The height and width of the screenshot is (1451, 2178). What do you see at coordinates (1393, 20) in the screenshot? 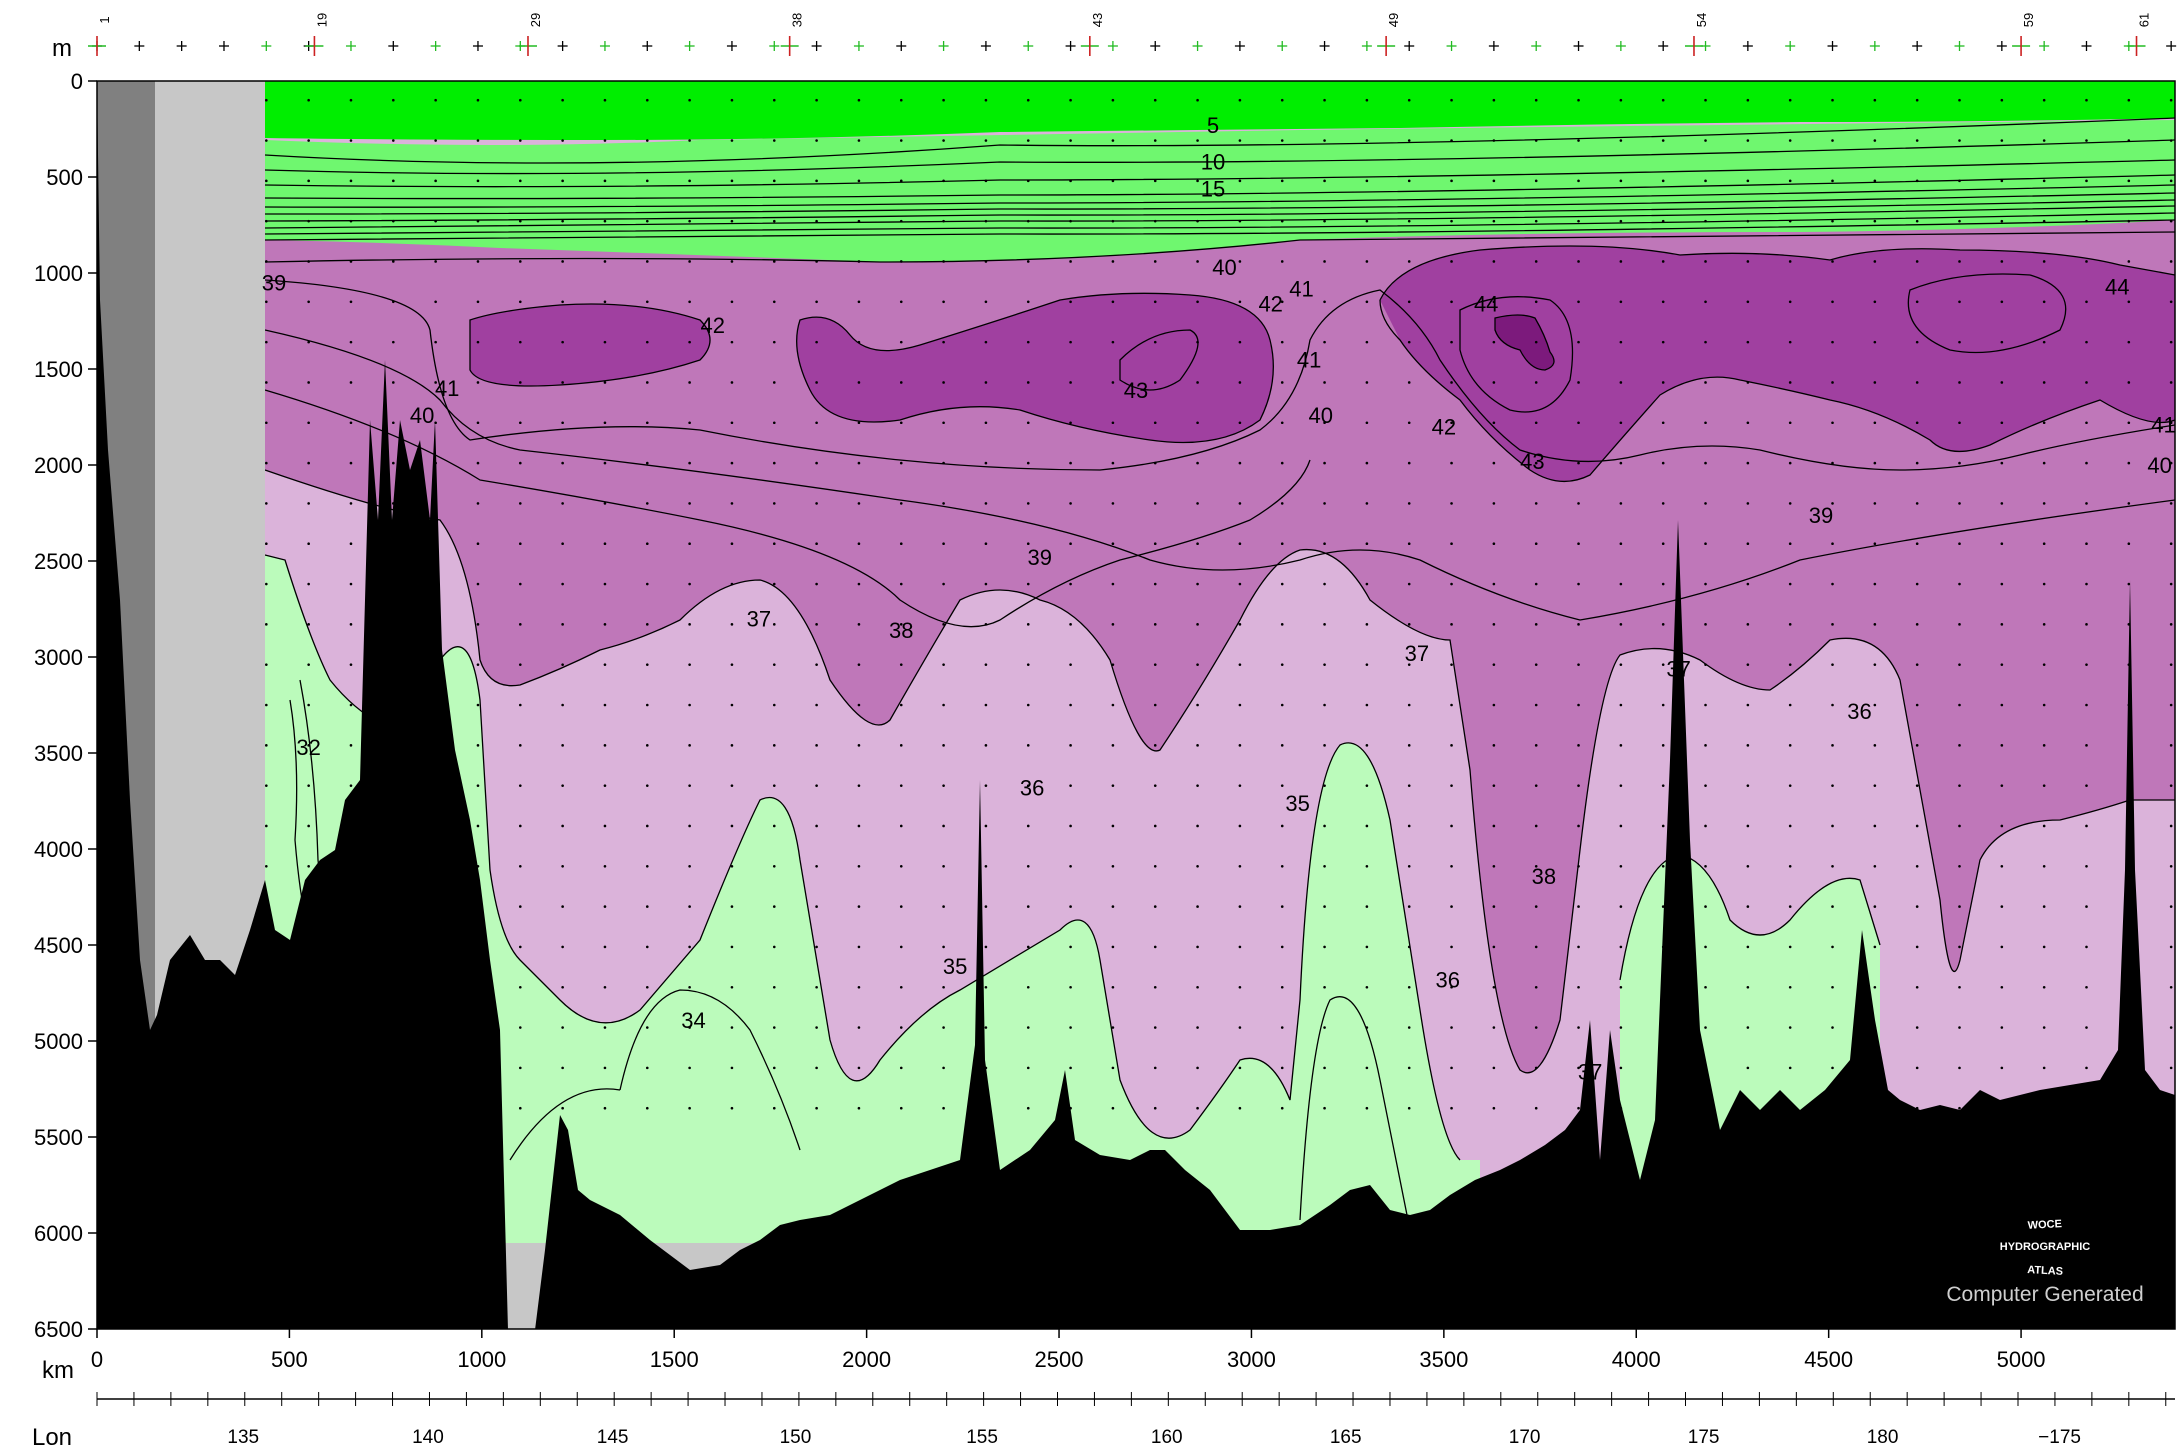
I see `station-label: 49` at bounding box center [1393, 20].